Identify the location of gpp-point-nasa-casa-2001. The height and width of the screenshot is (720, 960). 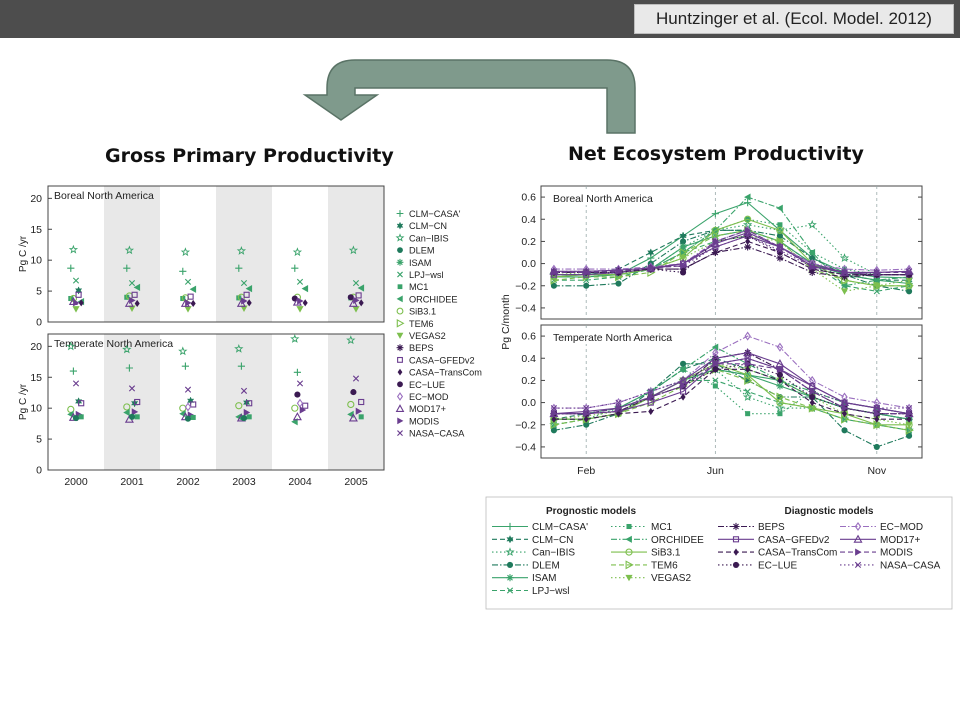
(132, 388).